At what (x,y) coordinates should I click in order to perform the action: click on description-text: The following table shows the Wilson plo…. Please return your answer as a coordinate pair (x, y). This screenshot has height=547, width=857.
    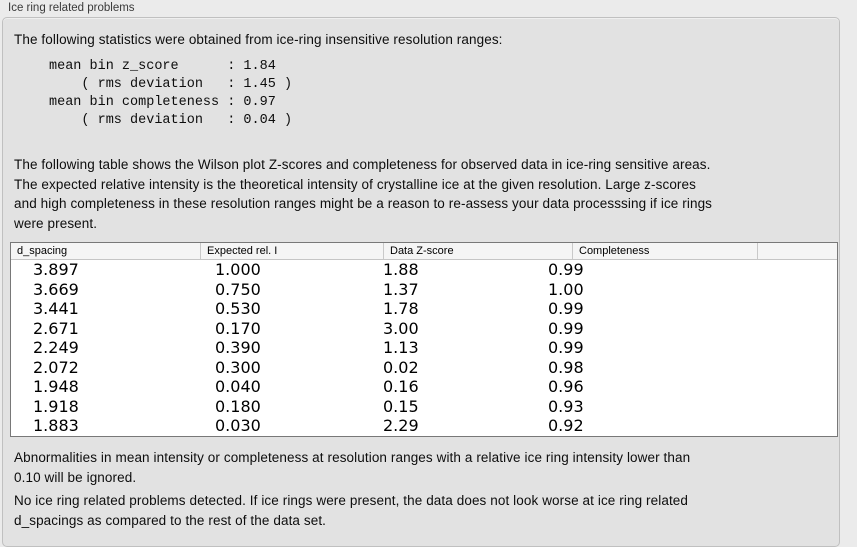
    Looking at the image, I should click on (363, 194).